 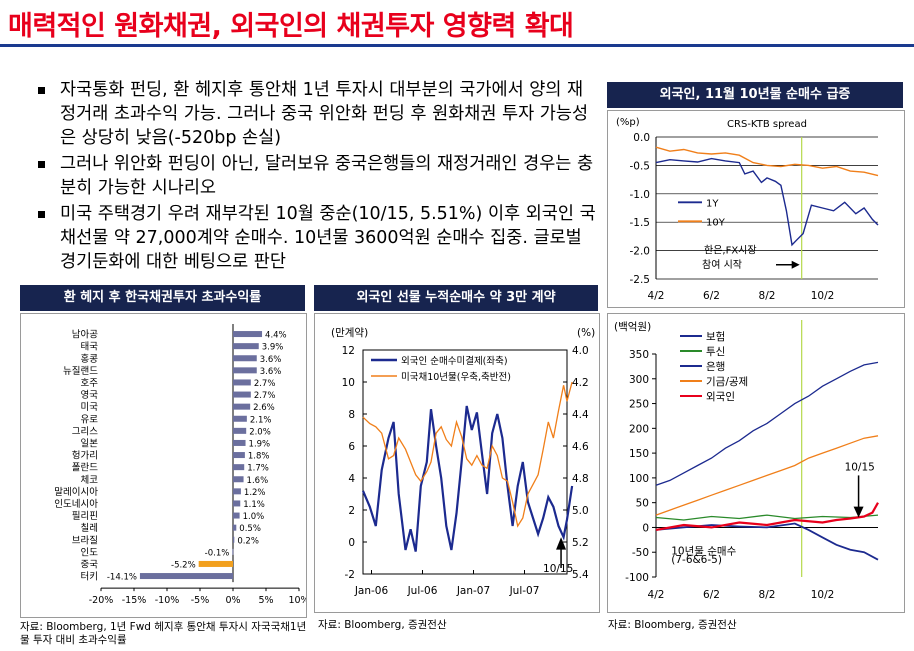 I want to click on x-tick-label: -15%, so click(x=134, y=600).